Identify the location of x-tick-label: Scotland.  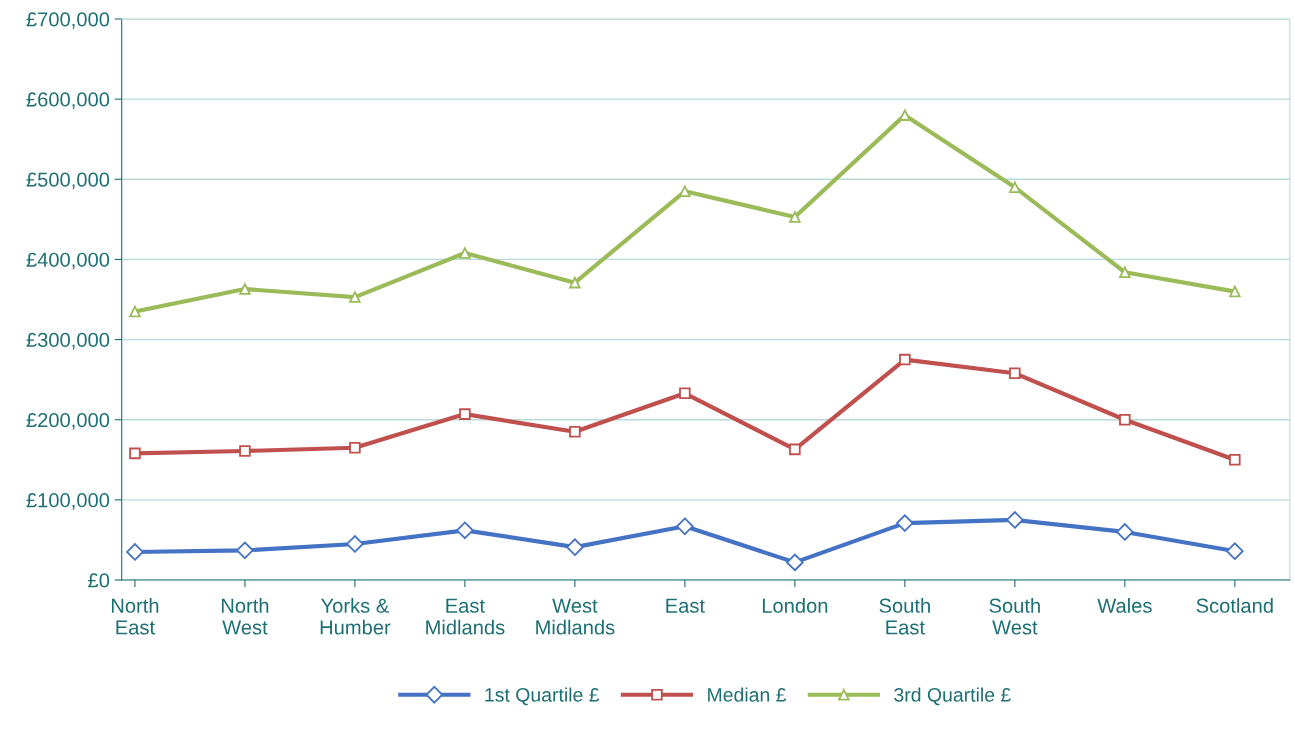
(1234, 605).